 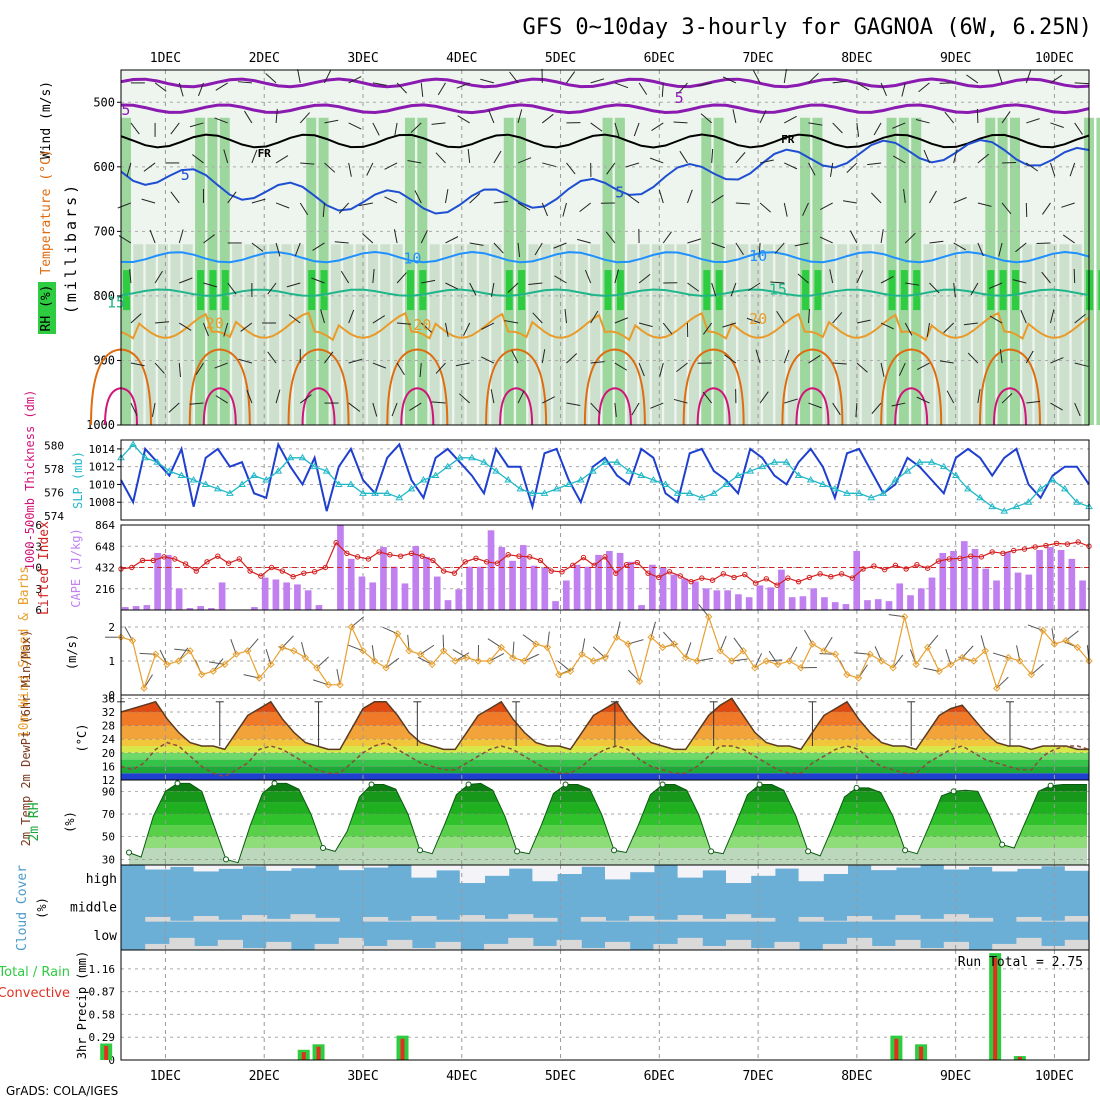 I want to click on isotherm-25-hump, so click(x=219, y=387).